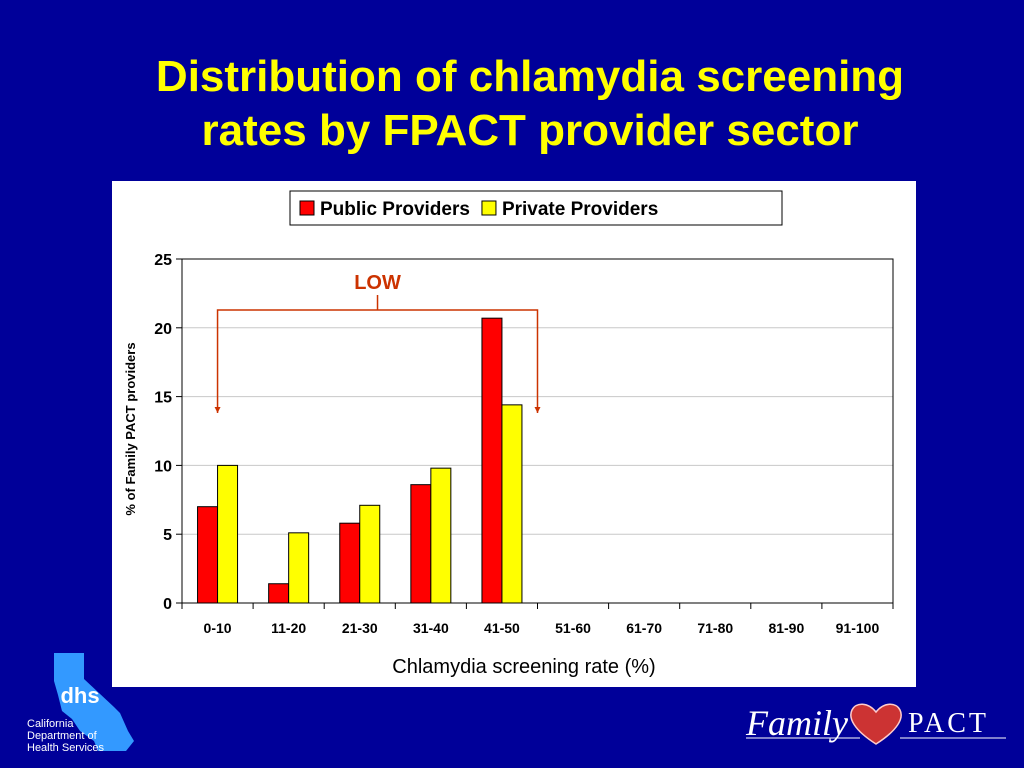 The image size is (1024, 768). What do you see at coordinates (377, 342) in the screenshot?
I see `low-annotation: LOW` at bounding box center [377, 342].